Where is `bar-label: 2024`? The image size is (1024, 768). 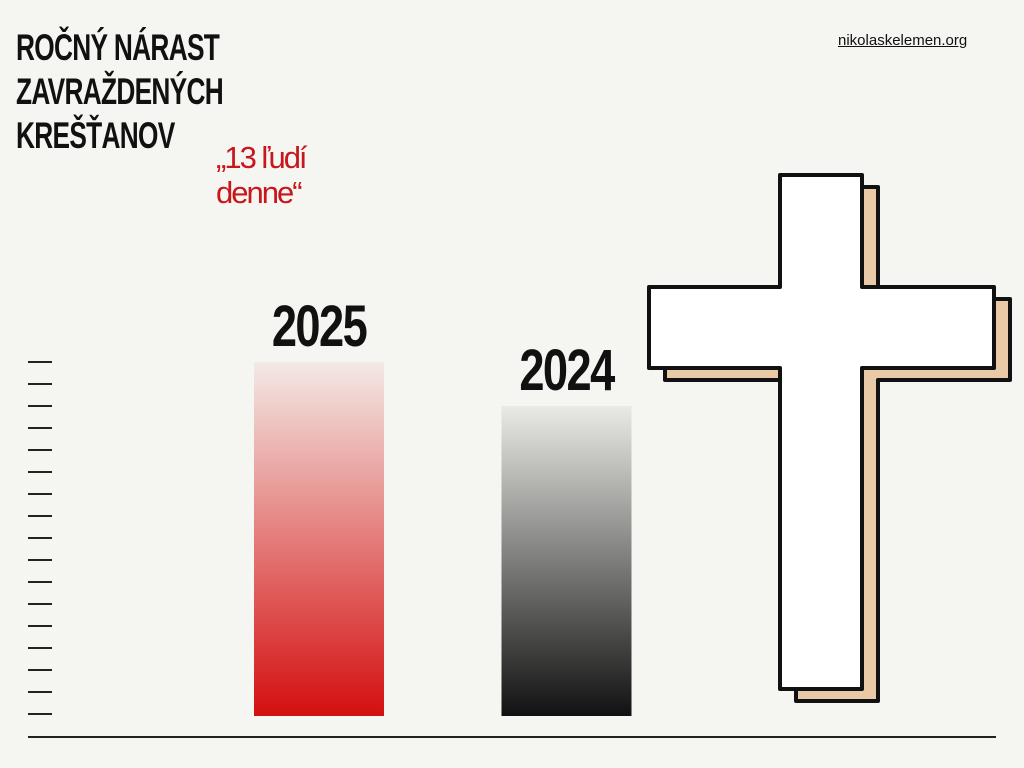 bar-label: 2024 is located at coordinates (567, 371).